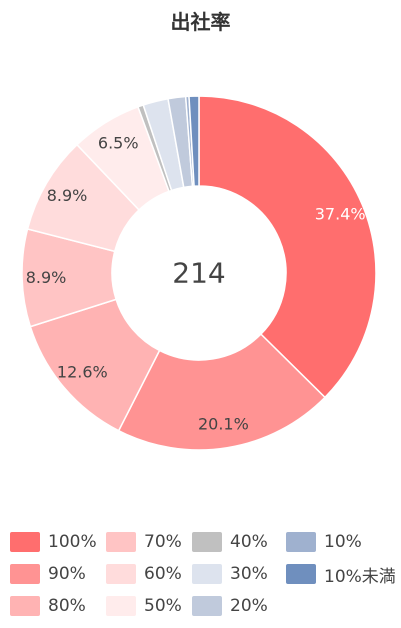 The width and height of the screenshot is (401, 628). What do you see at coordinates (249, 574) in the screenshot?
I see `legend-label: 30%` at bounding box center [249, 574].